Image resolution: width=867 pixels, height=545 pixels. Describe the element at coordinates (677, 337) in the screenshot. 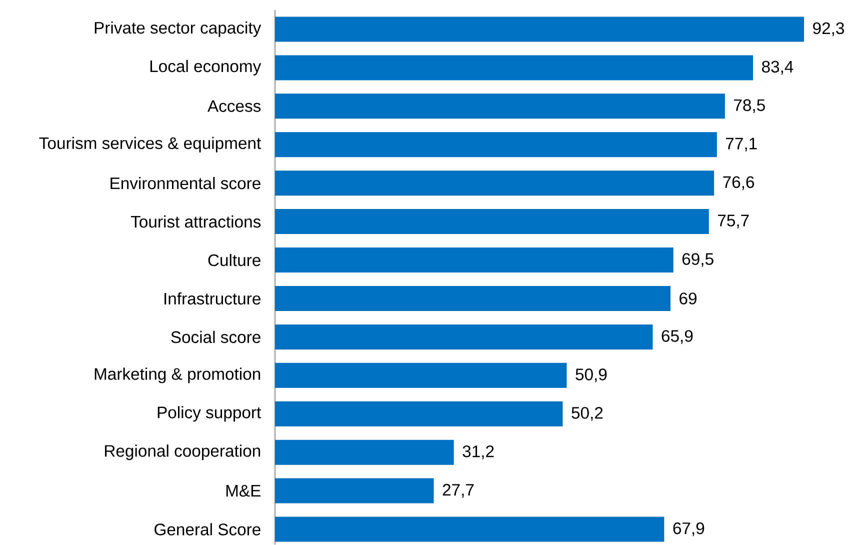

I see `data-label: 65,9` at that location.